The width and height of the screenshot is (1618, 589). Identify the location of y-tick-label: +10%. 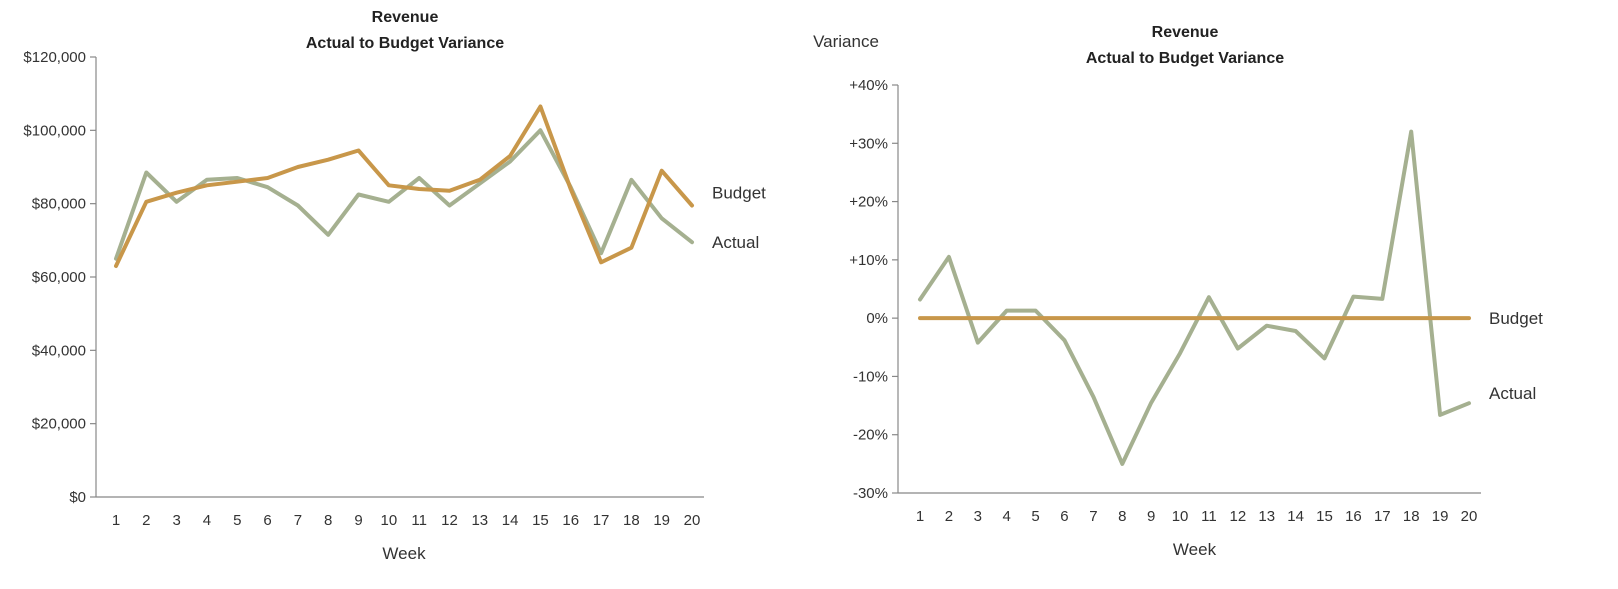
(868, 260).